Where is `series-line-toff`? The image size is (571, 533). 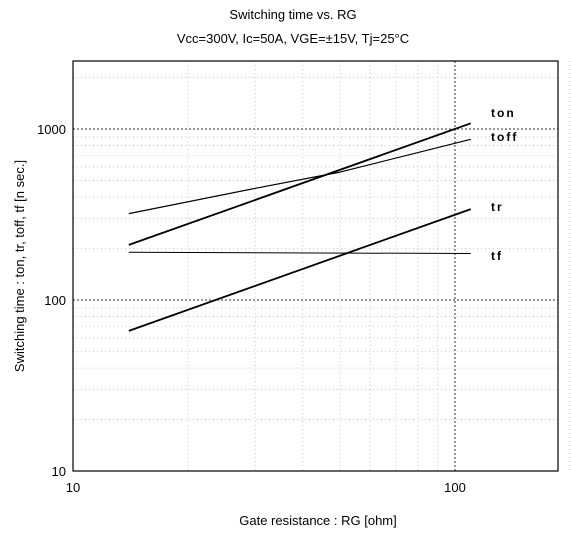
series-line-toff is located at coordinates (299, 176).